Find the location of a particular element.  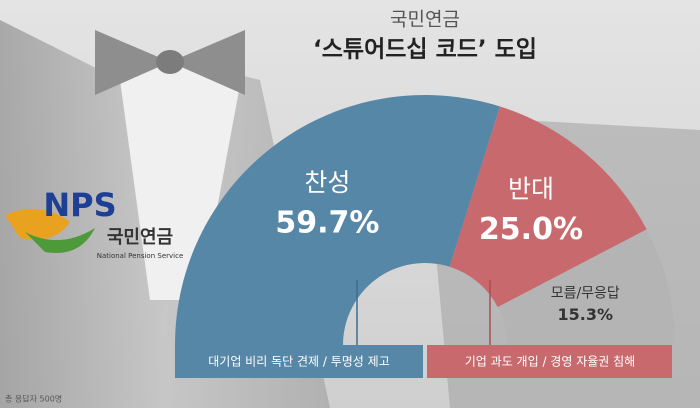

logo-english: National Pension Service is located at coordinates (140, 256).